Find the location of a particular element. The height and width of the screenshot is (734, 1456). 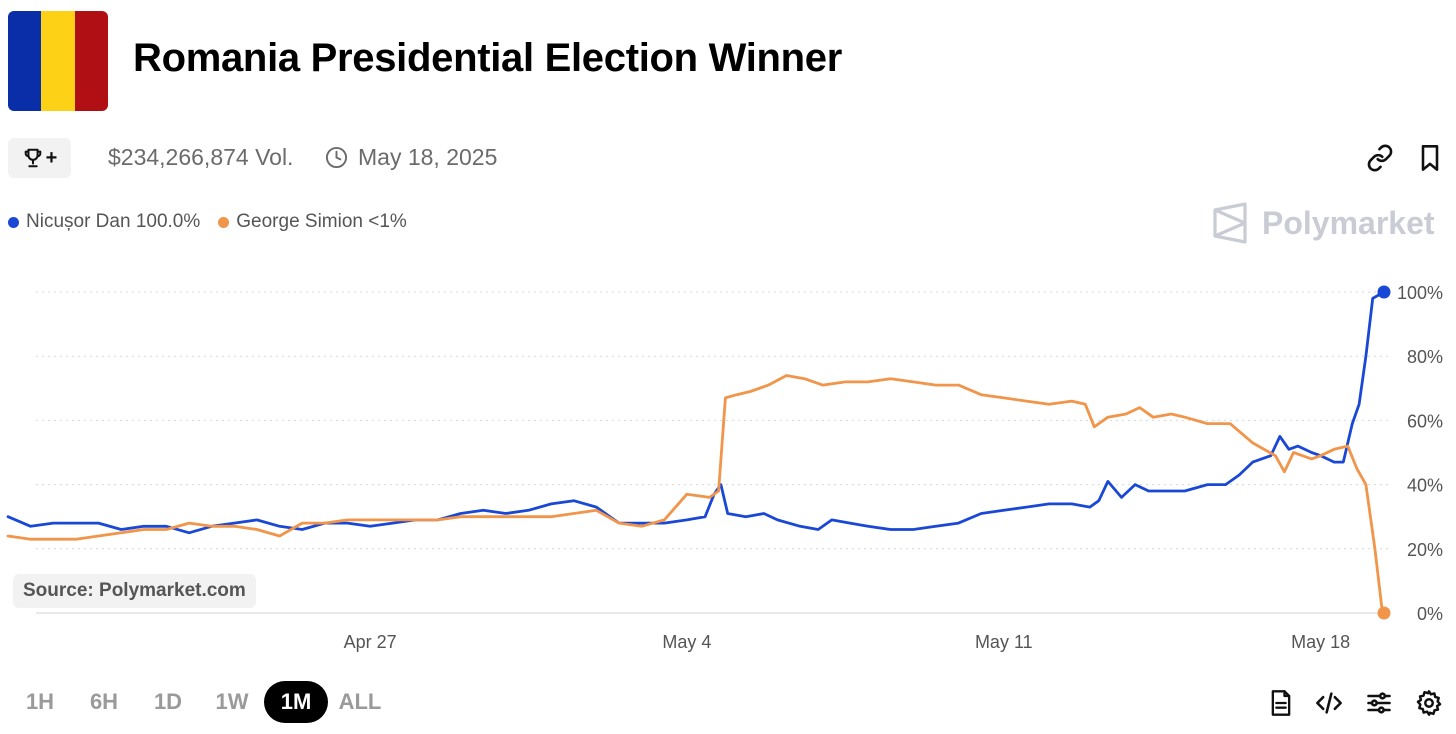

link-icon is located at coordinates (1380, 158).